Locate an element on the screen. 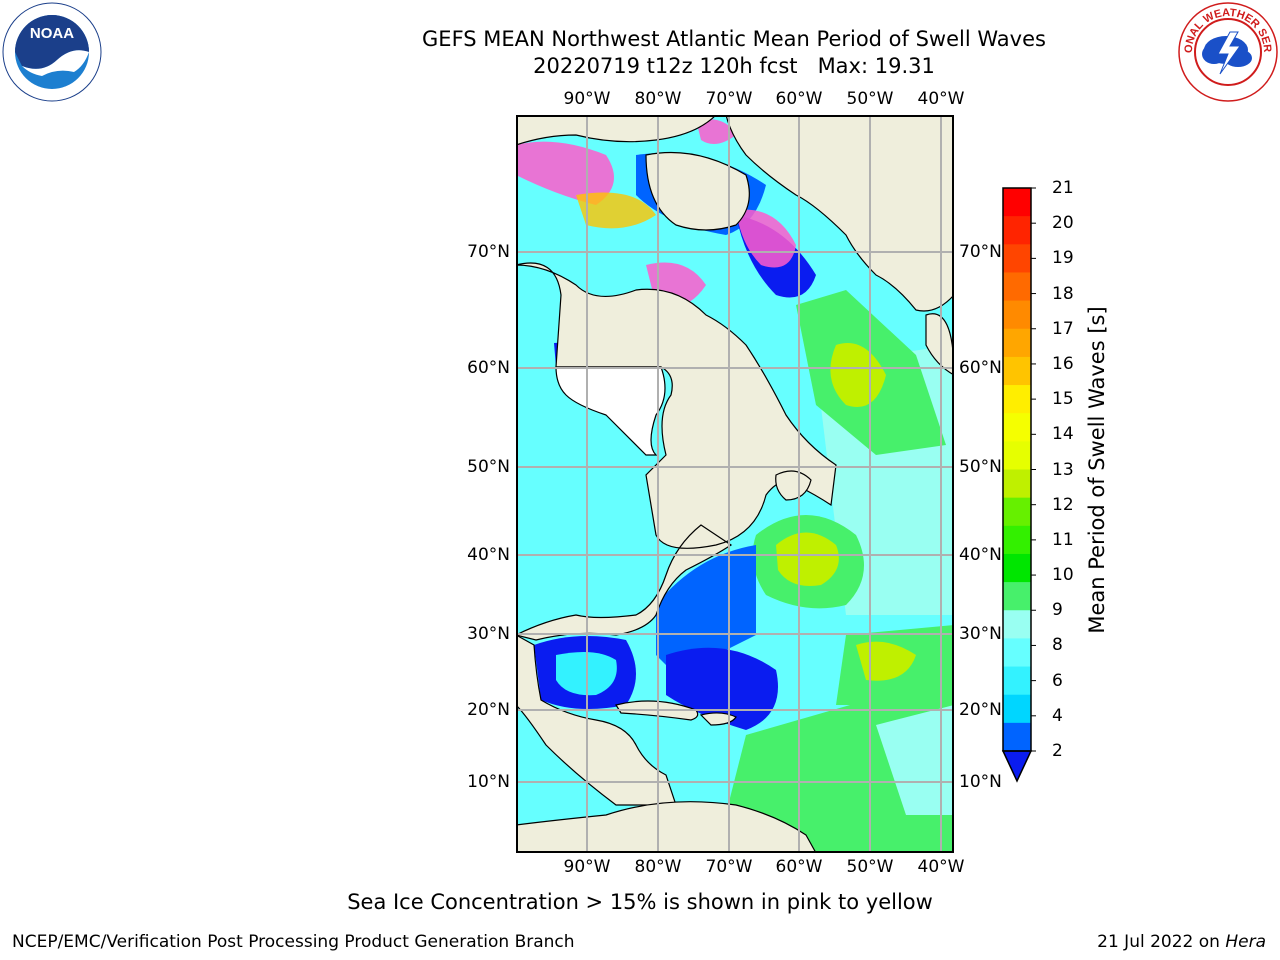  max-value-label: Max: 19.31 is located at coordinates (876, 66).